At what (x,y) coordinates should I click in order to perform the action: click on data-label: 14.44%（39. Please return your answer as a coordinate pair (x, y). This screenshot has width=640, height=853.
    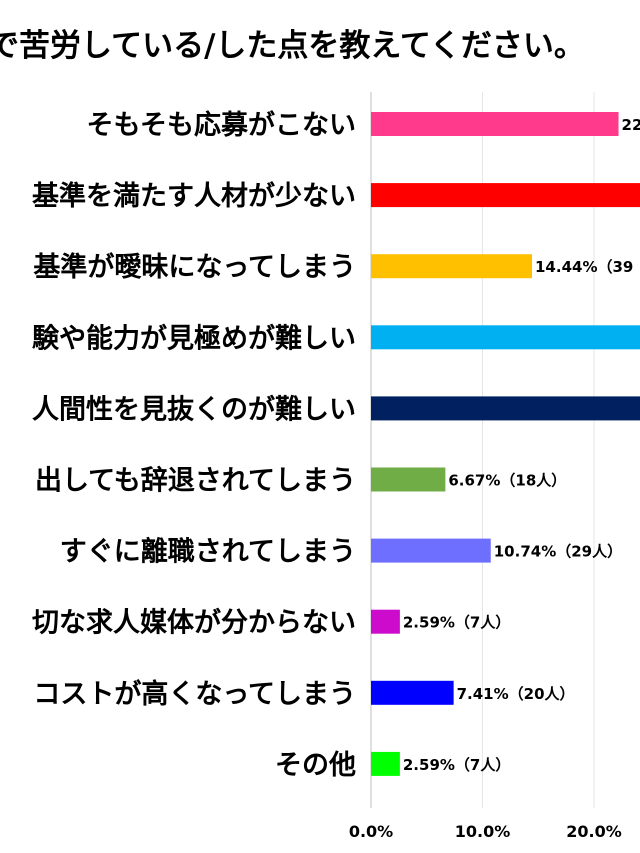
    Looking at the image, I should click on (584, 267).